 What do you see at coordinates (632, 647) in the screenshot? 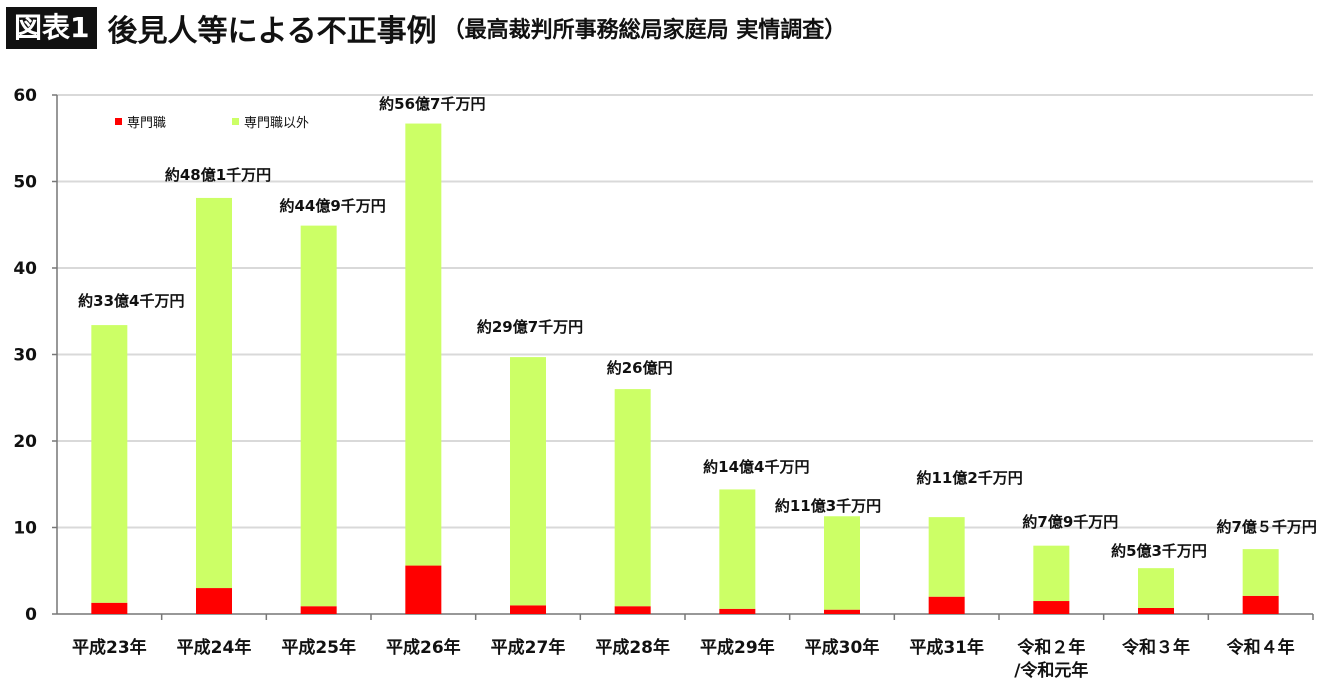
I see `x-tick-label: 平成28年` at bounding box center [632, 647].